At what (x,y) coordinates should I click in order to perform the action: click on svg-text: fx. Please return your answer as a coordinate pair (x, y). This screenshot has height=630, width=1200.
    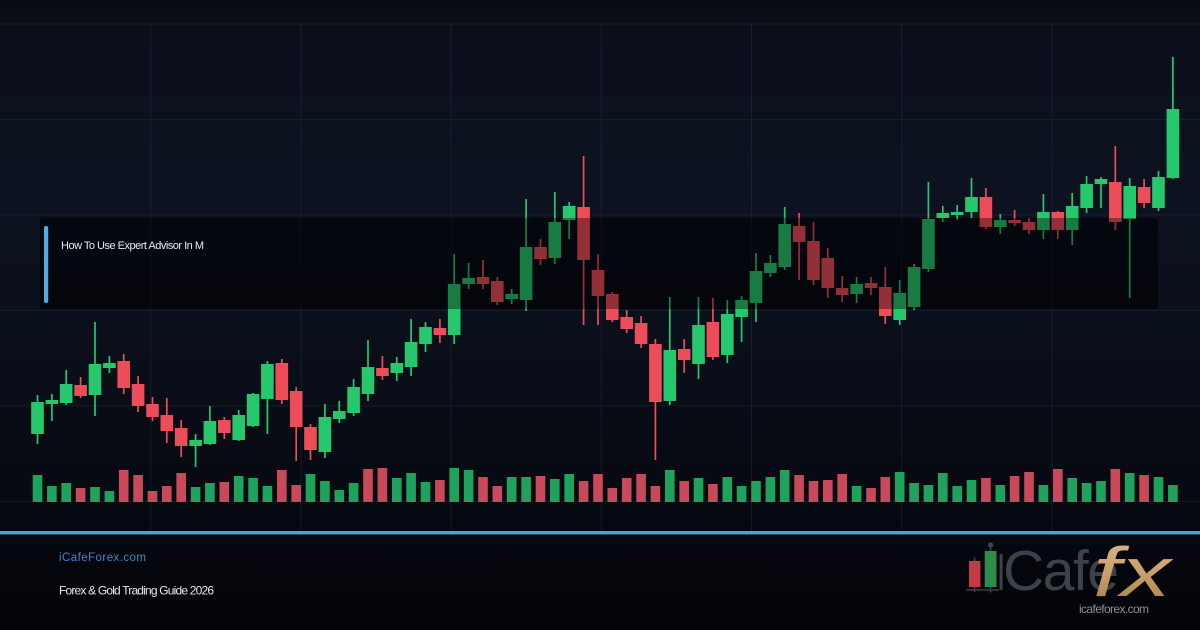
    Looking at the image, I should click on (1133, 572).